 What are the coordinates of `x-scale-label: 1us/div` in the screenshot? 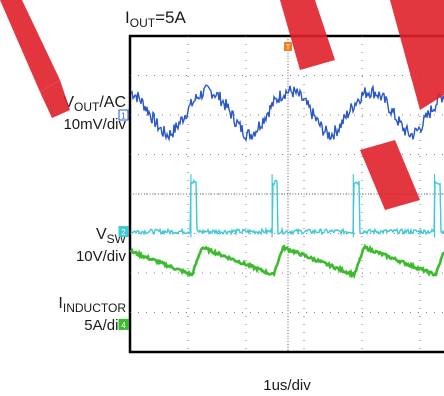 It's located at (287, 385).